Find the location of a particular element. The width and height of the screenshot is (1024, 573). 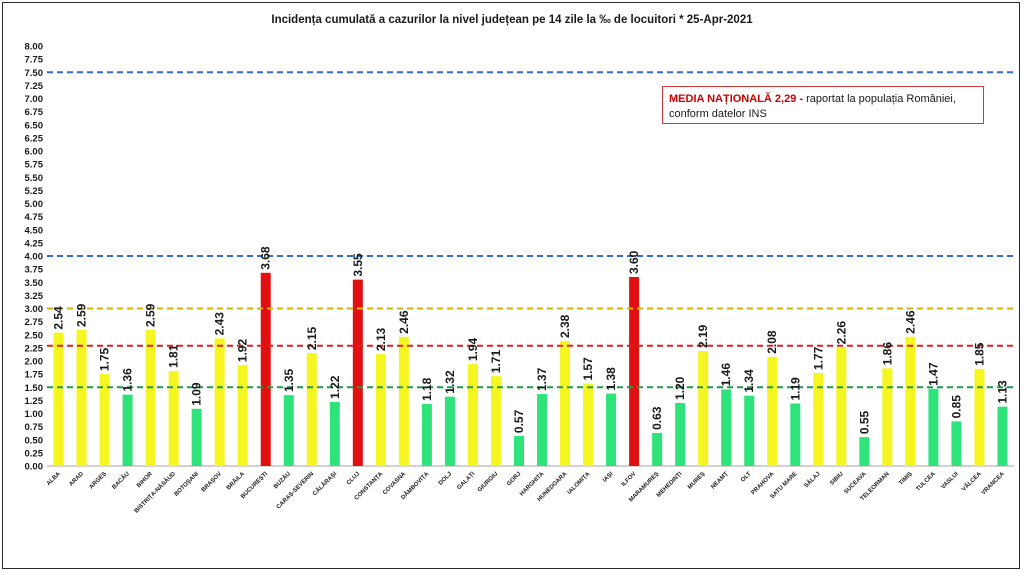

x-tick-label: VRANCEA is located at coordinates (994, 484).